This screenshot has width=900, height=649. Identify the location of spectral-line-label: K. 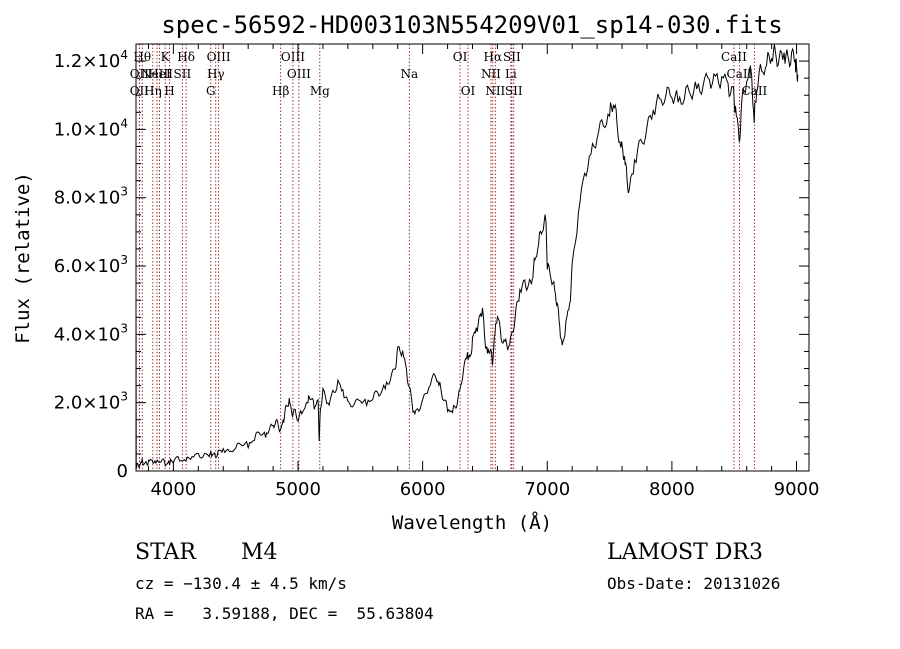
(166, 57).